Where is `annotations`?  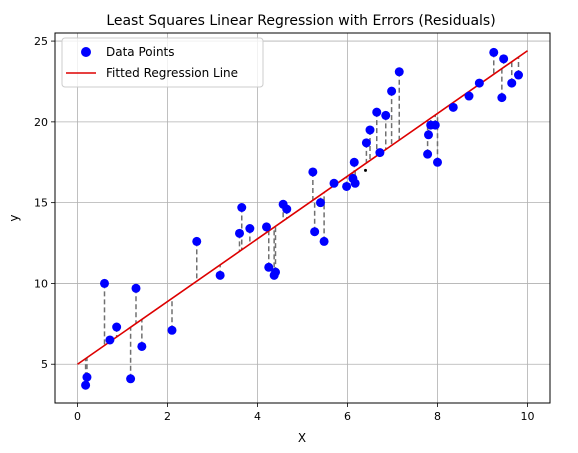 annotations is located at coordinates (365, 170).